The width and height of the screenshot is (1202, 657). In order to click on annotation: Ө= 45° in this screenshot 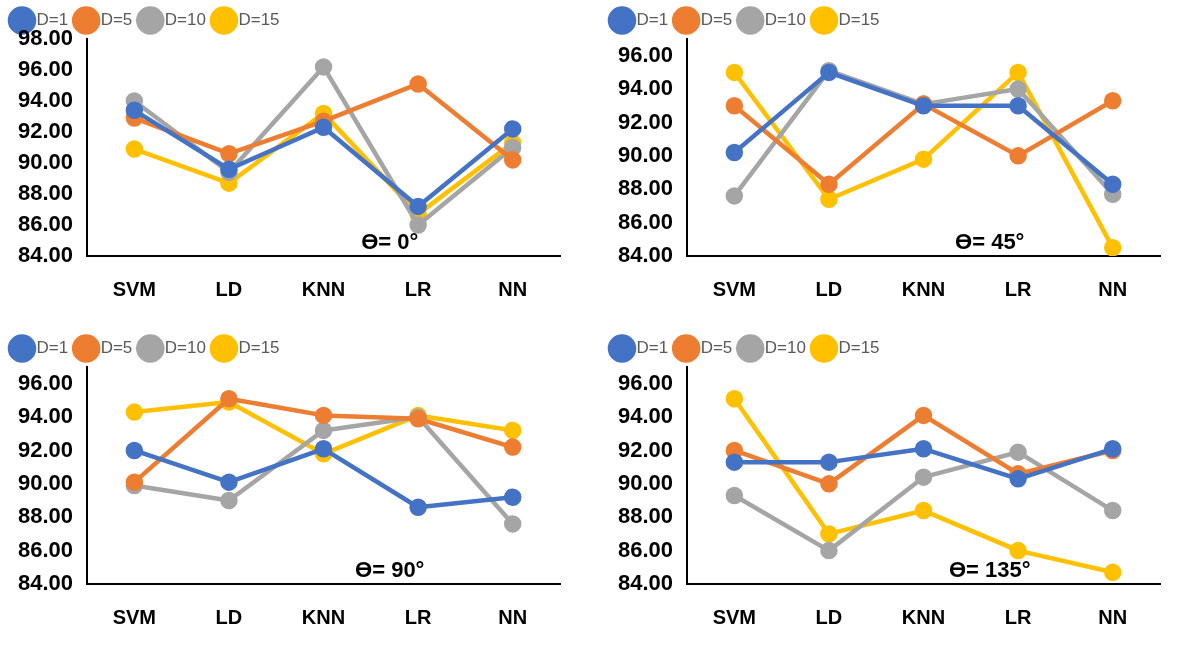, I will do `click(990, 242)`.